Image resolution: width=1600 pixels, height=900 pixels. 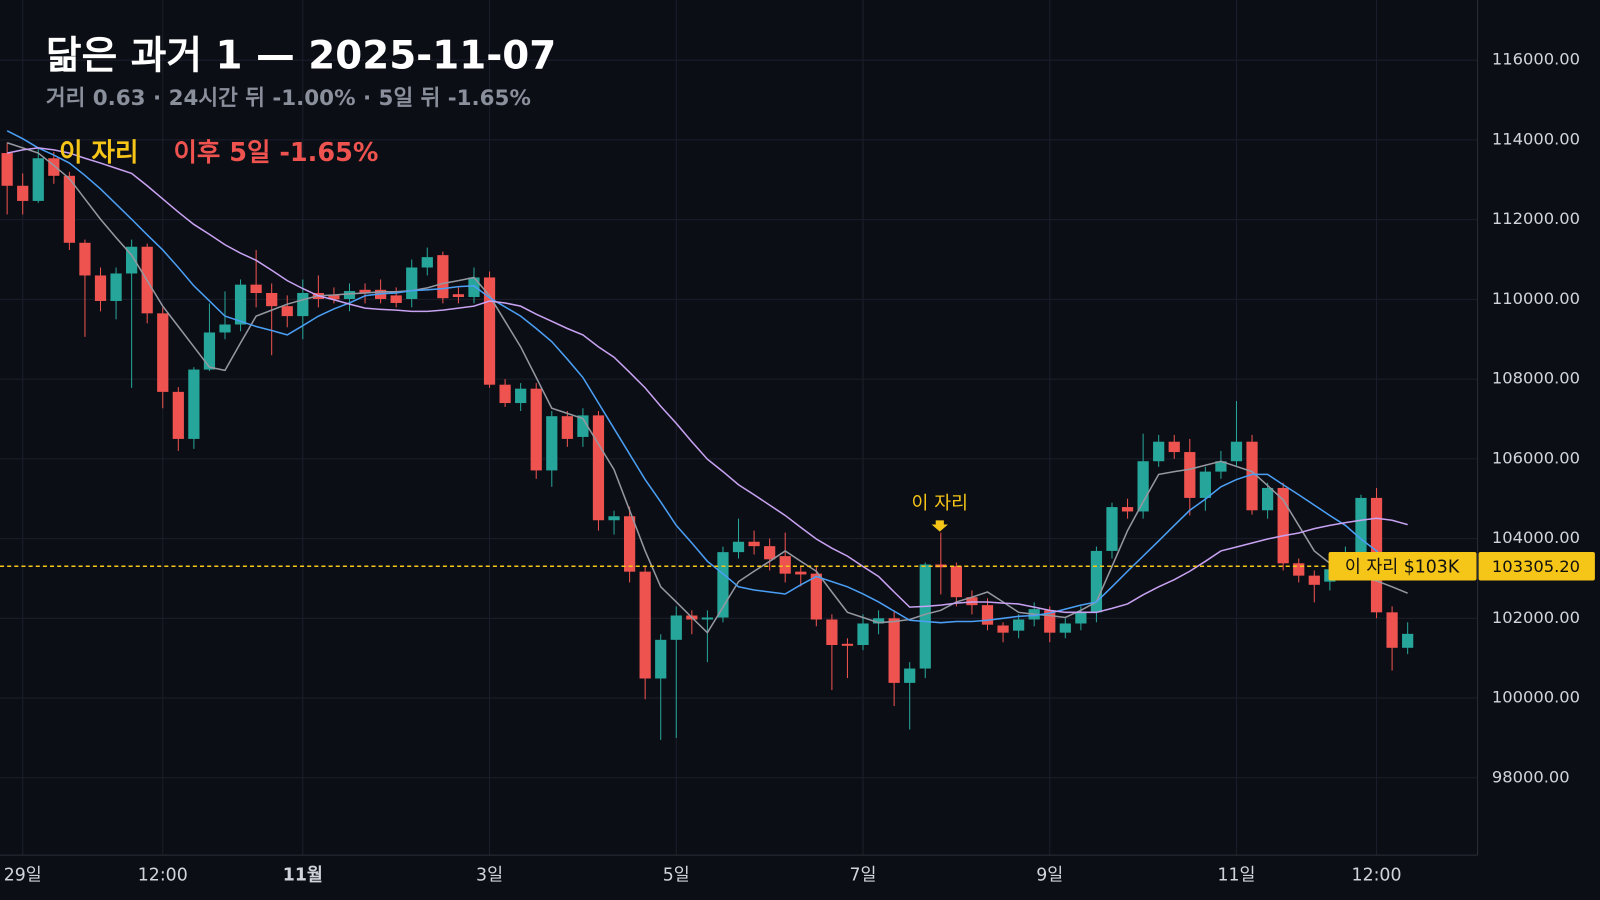 I want to click on price-label: 103305.20, so click(x=1536, y=566).